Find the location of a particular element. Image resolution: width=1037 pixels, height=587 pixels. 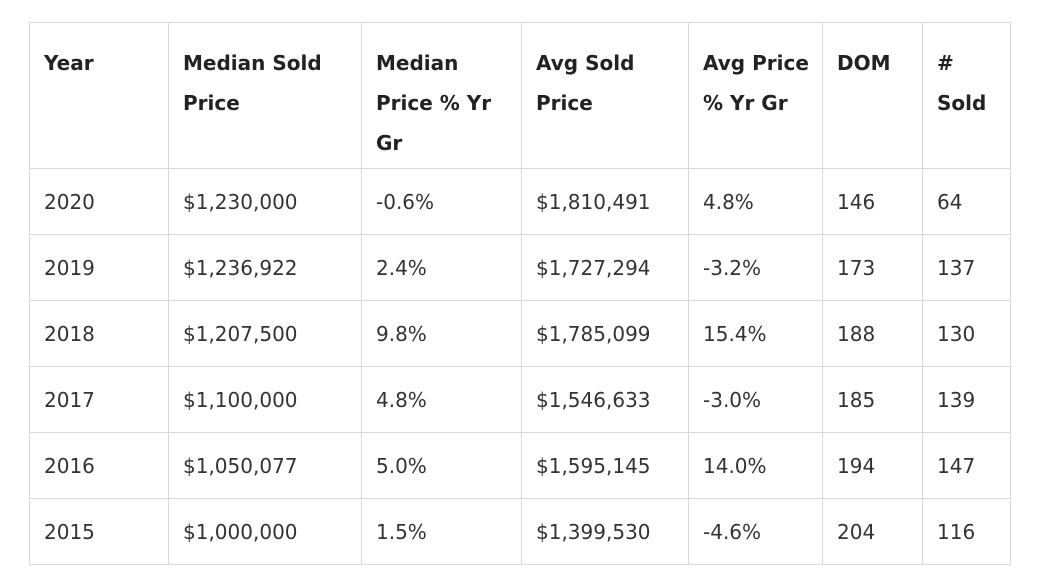

table-cell: 2016 is located at coordinates (99, 465).